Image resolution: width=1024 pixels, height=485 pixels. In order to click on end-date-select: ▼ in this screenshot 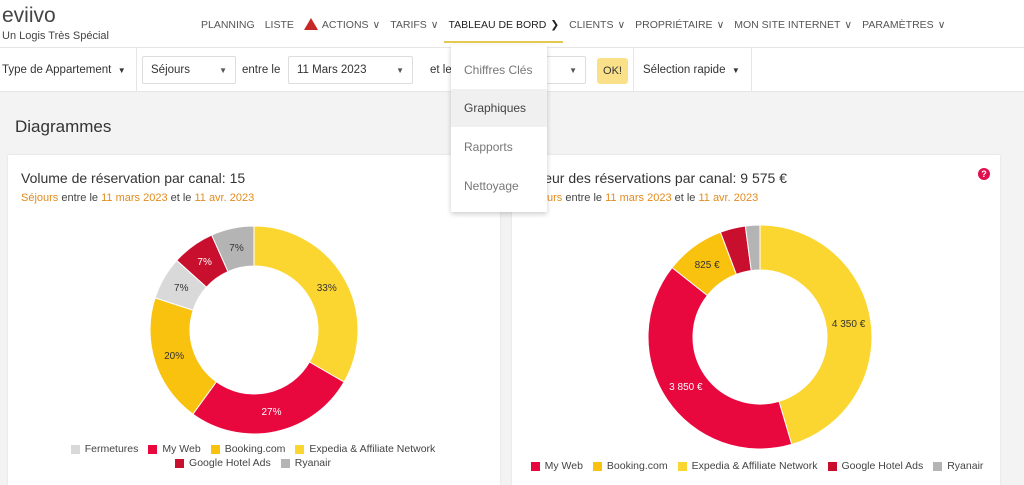, I will do `click(565, 70)`.